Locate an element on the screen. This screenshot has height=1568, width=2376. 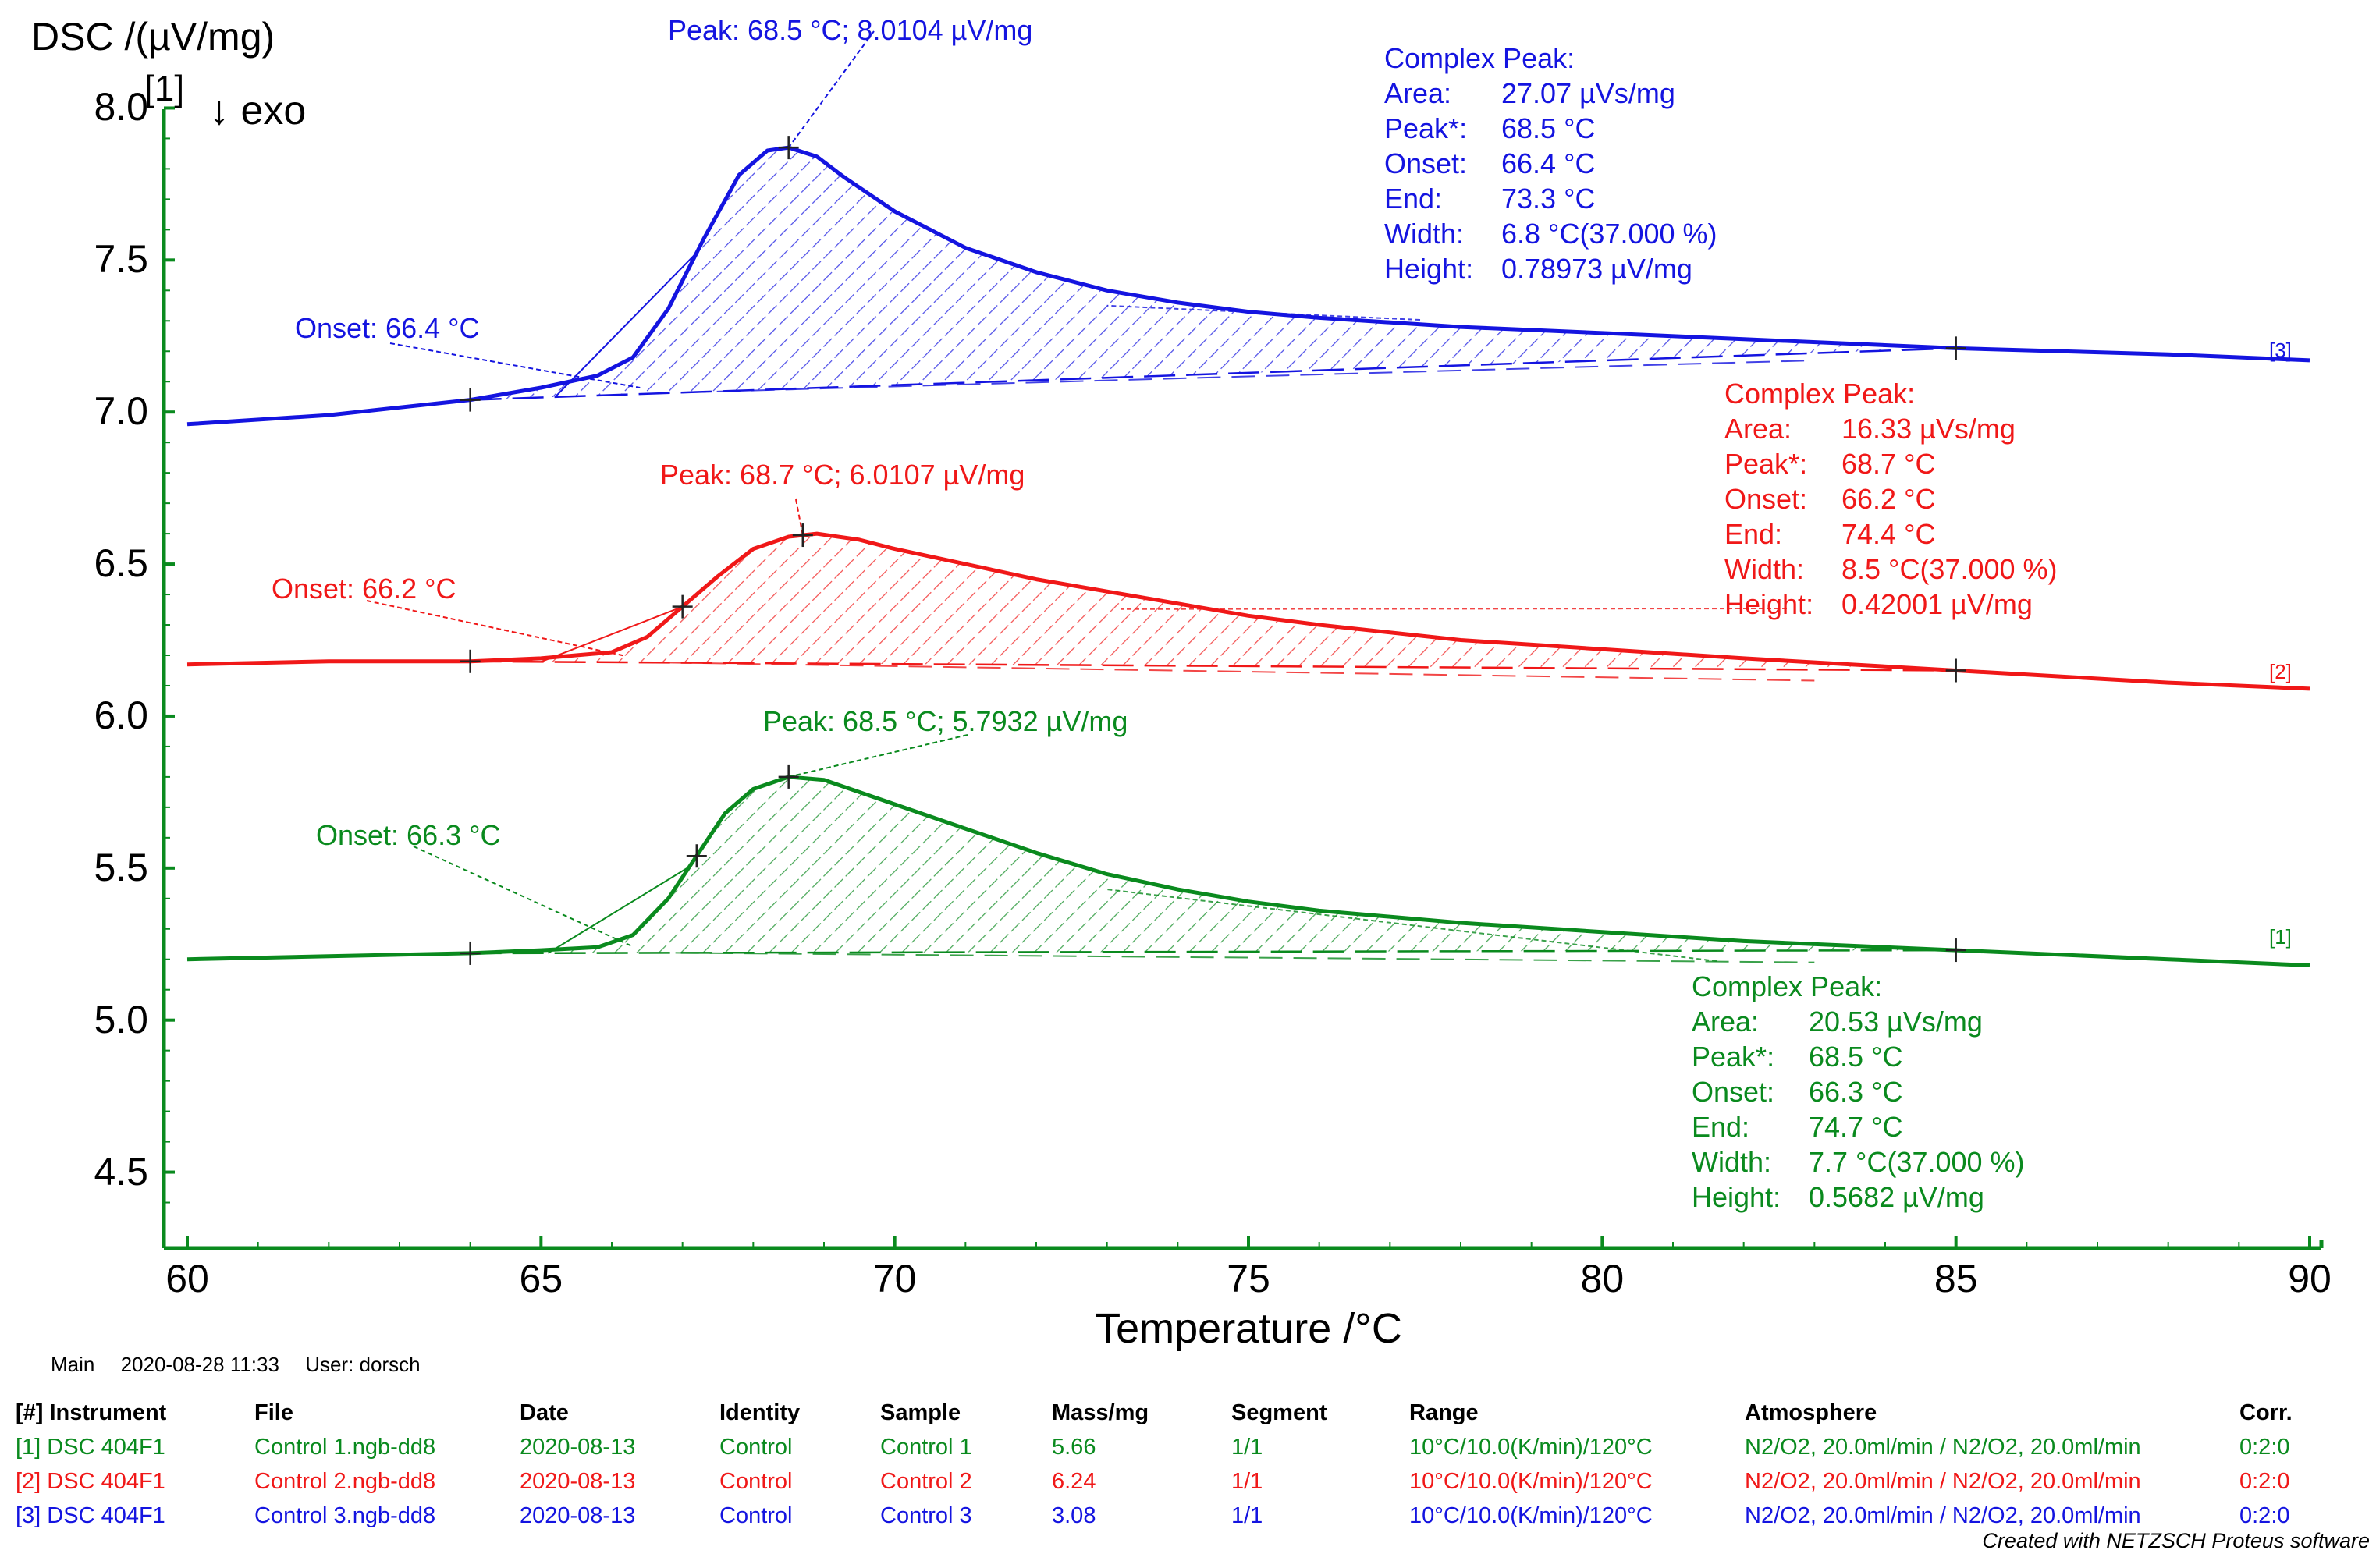
end-tangent-s3 is located at coordinates (1248, 376).